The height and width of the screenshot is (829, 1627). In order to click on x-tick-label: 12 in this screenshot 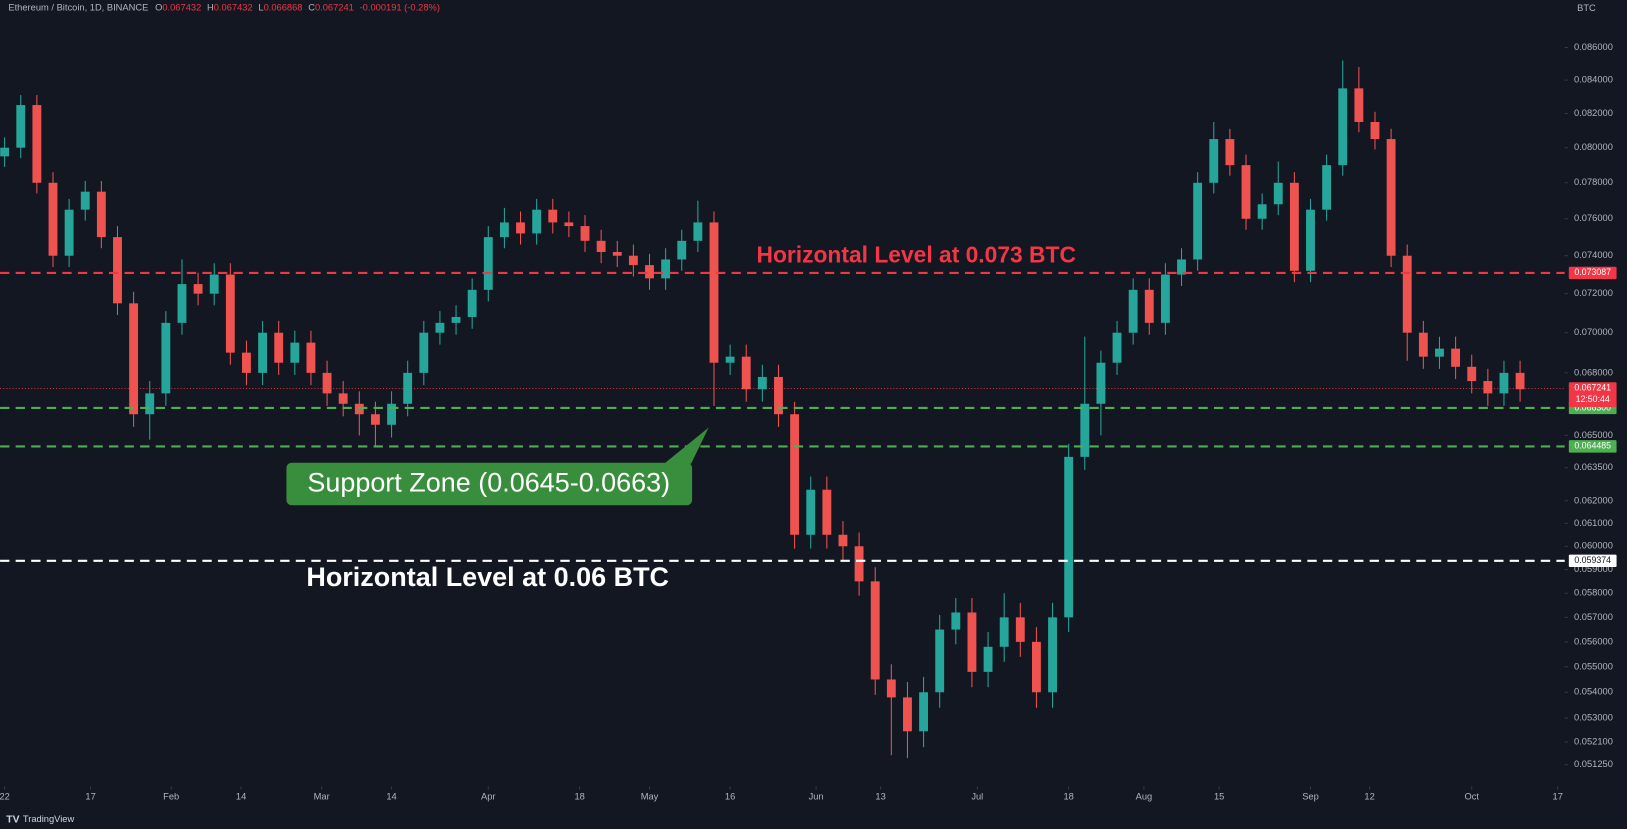, I will do `click(1369, 796)`.